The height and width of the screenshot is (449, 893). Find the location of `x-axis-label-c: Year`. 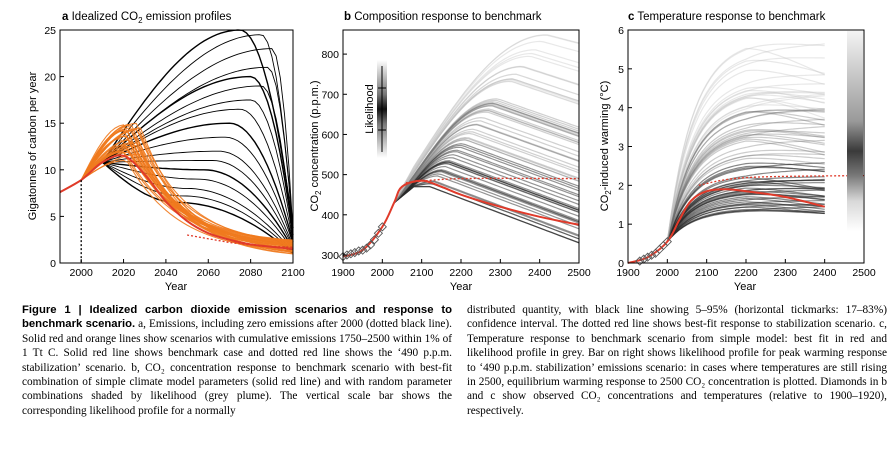

x-axis-label-c: Year is located at coordinates (745, 287).